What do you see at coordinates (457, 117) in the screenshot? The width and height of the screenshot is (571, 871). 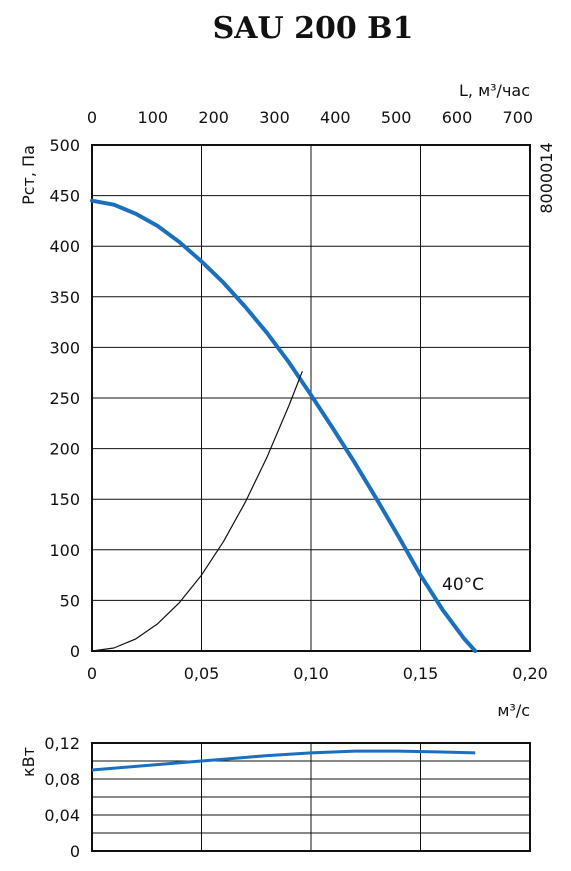 I see `x2-tick-label: 600` at bounding box center [457, 117].